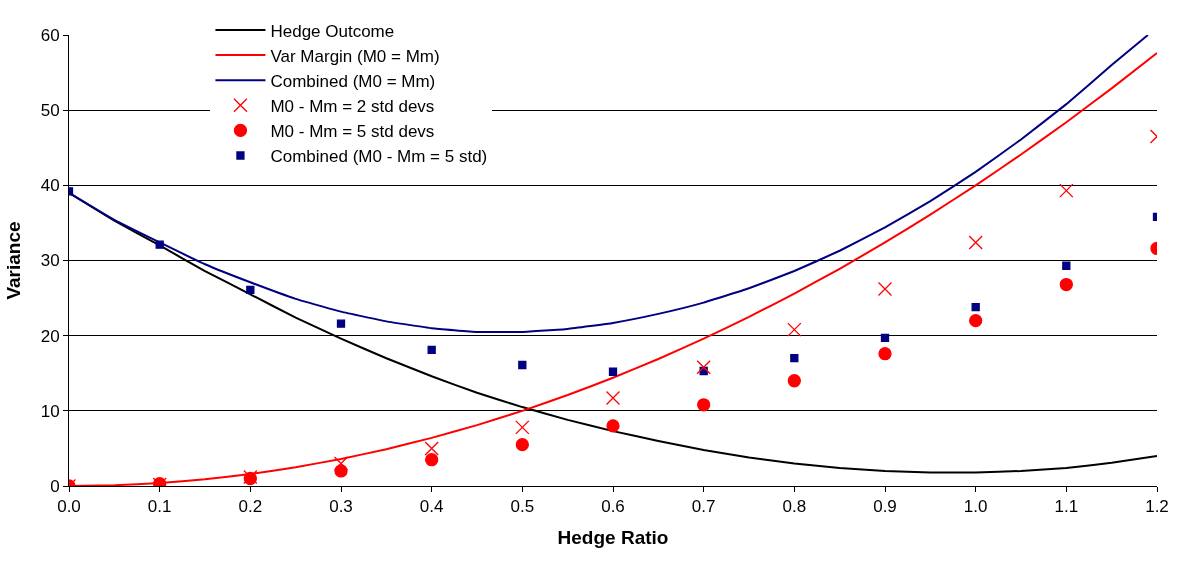  I want to click on x-tick-label: 0.1, so click(159, 507).